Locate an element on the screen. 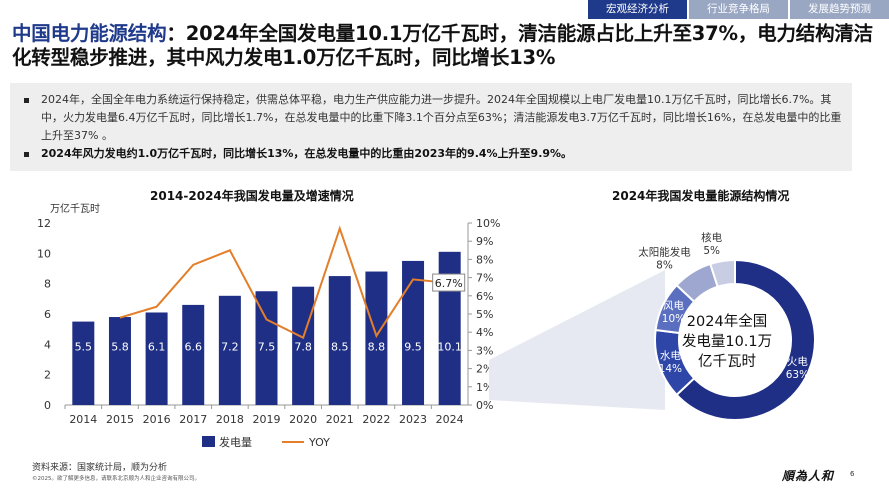  tab-industry-competition: 行业竞争格局 is located at coordinates (738, 9).